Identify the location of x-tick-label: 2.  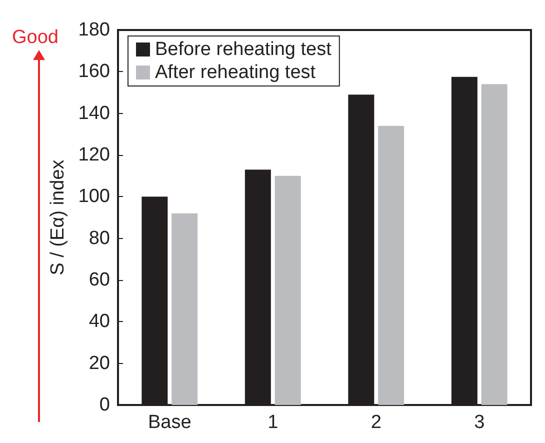
(376, 422).